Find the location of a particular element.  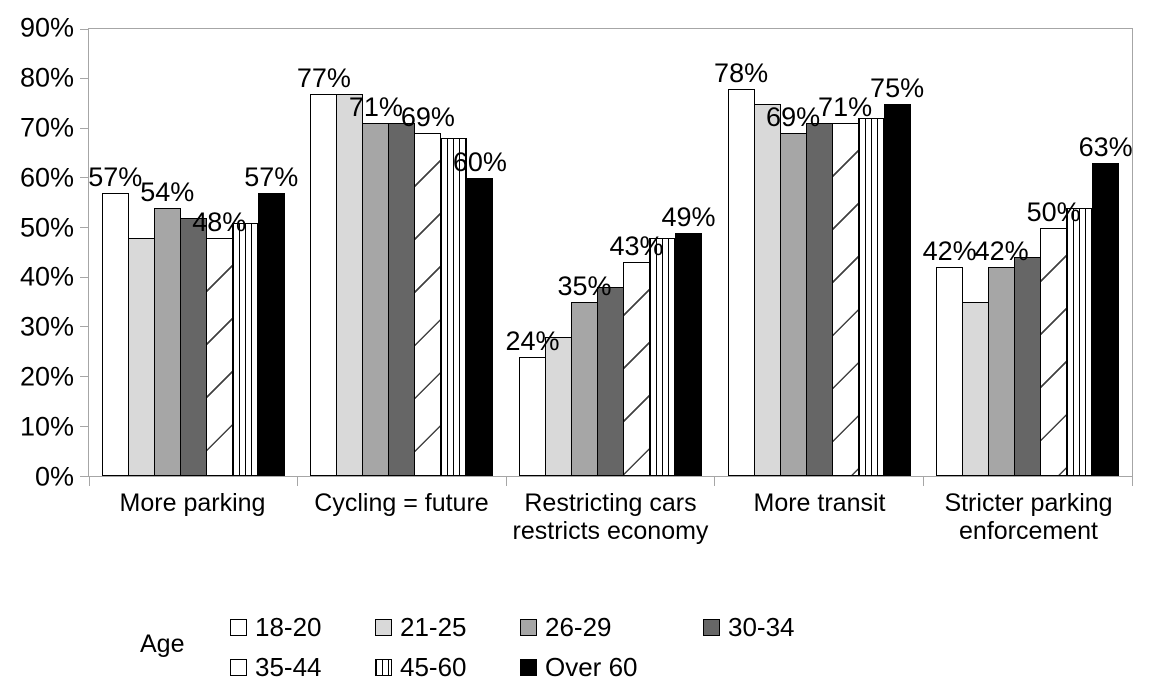

bar-value-label: 75% is located at coordinates (897, 87).